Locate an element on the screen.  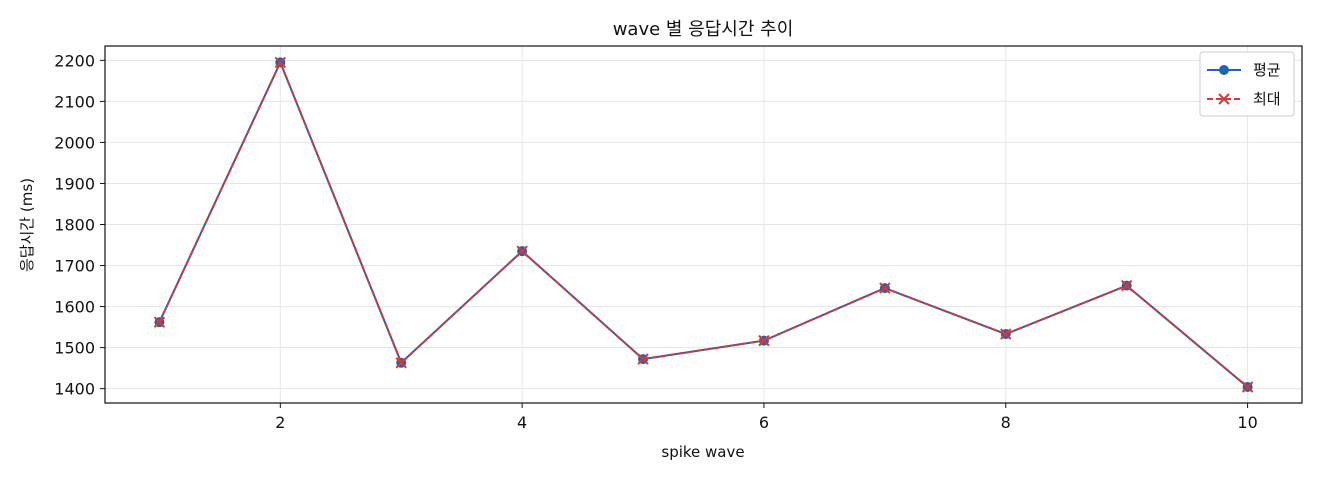
y-tick-label: 1800 is located at coordinates (74, 225).